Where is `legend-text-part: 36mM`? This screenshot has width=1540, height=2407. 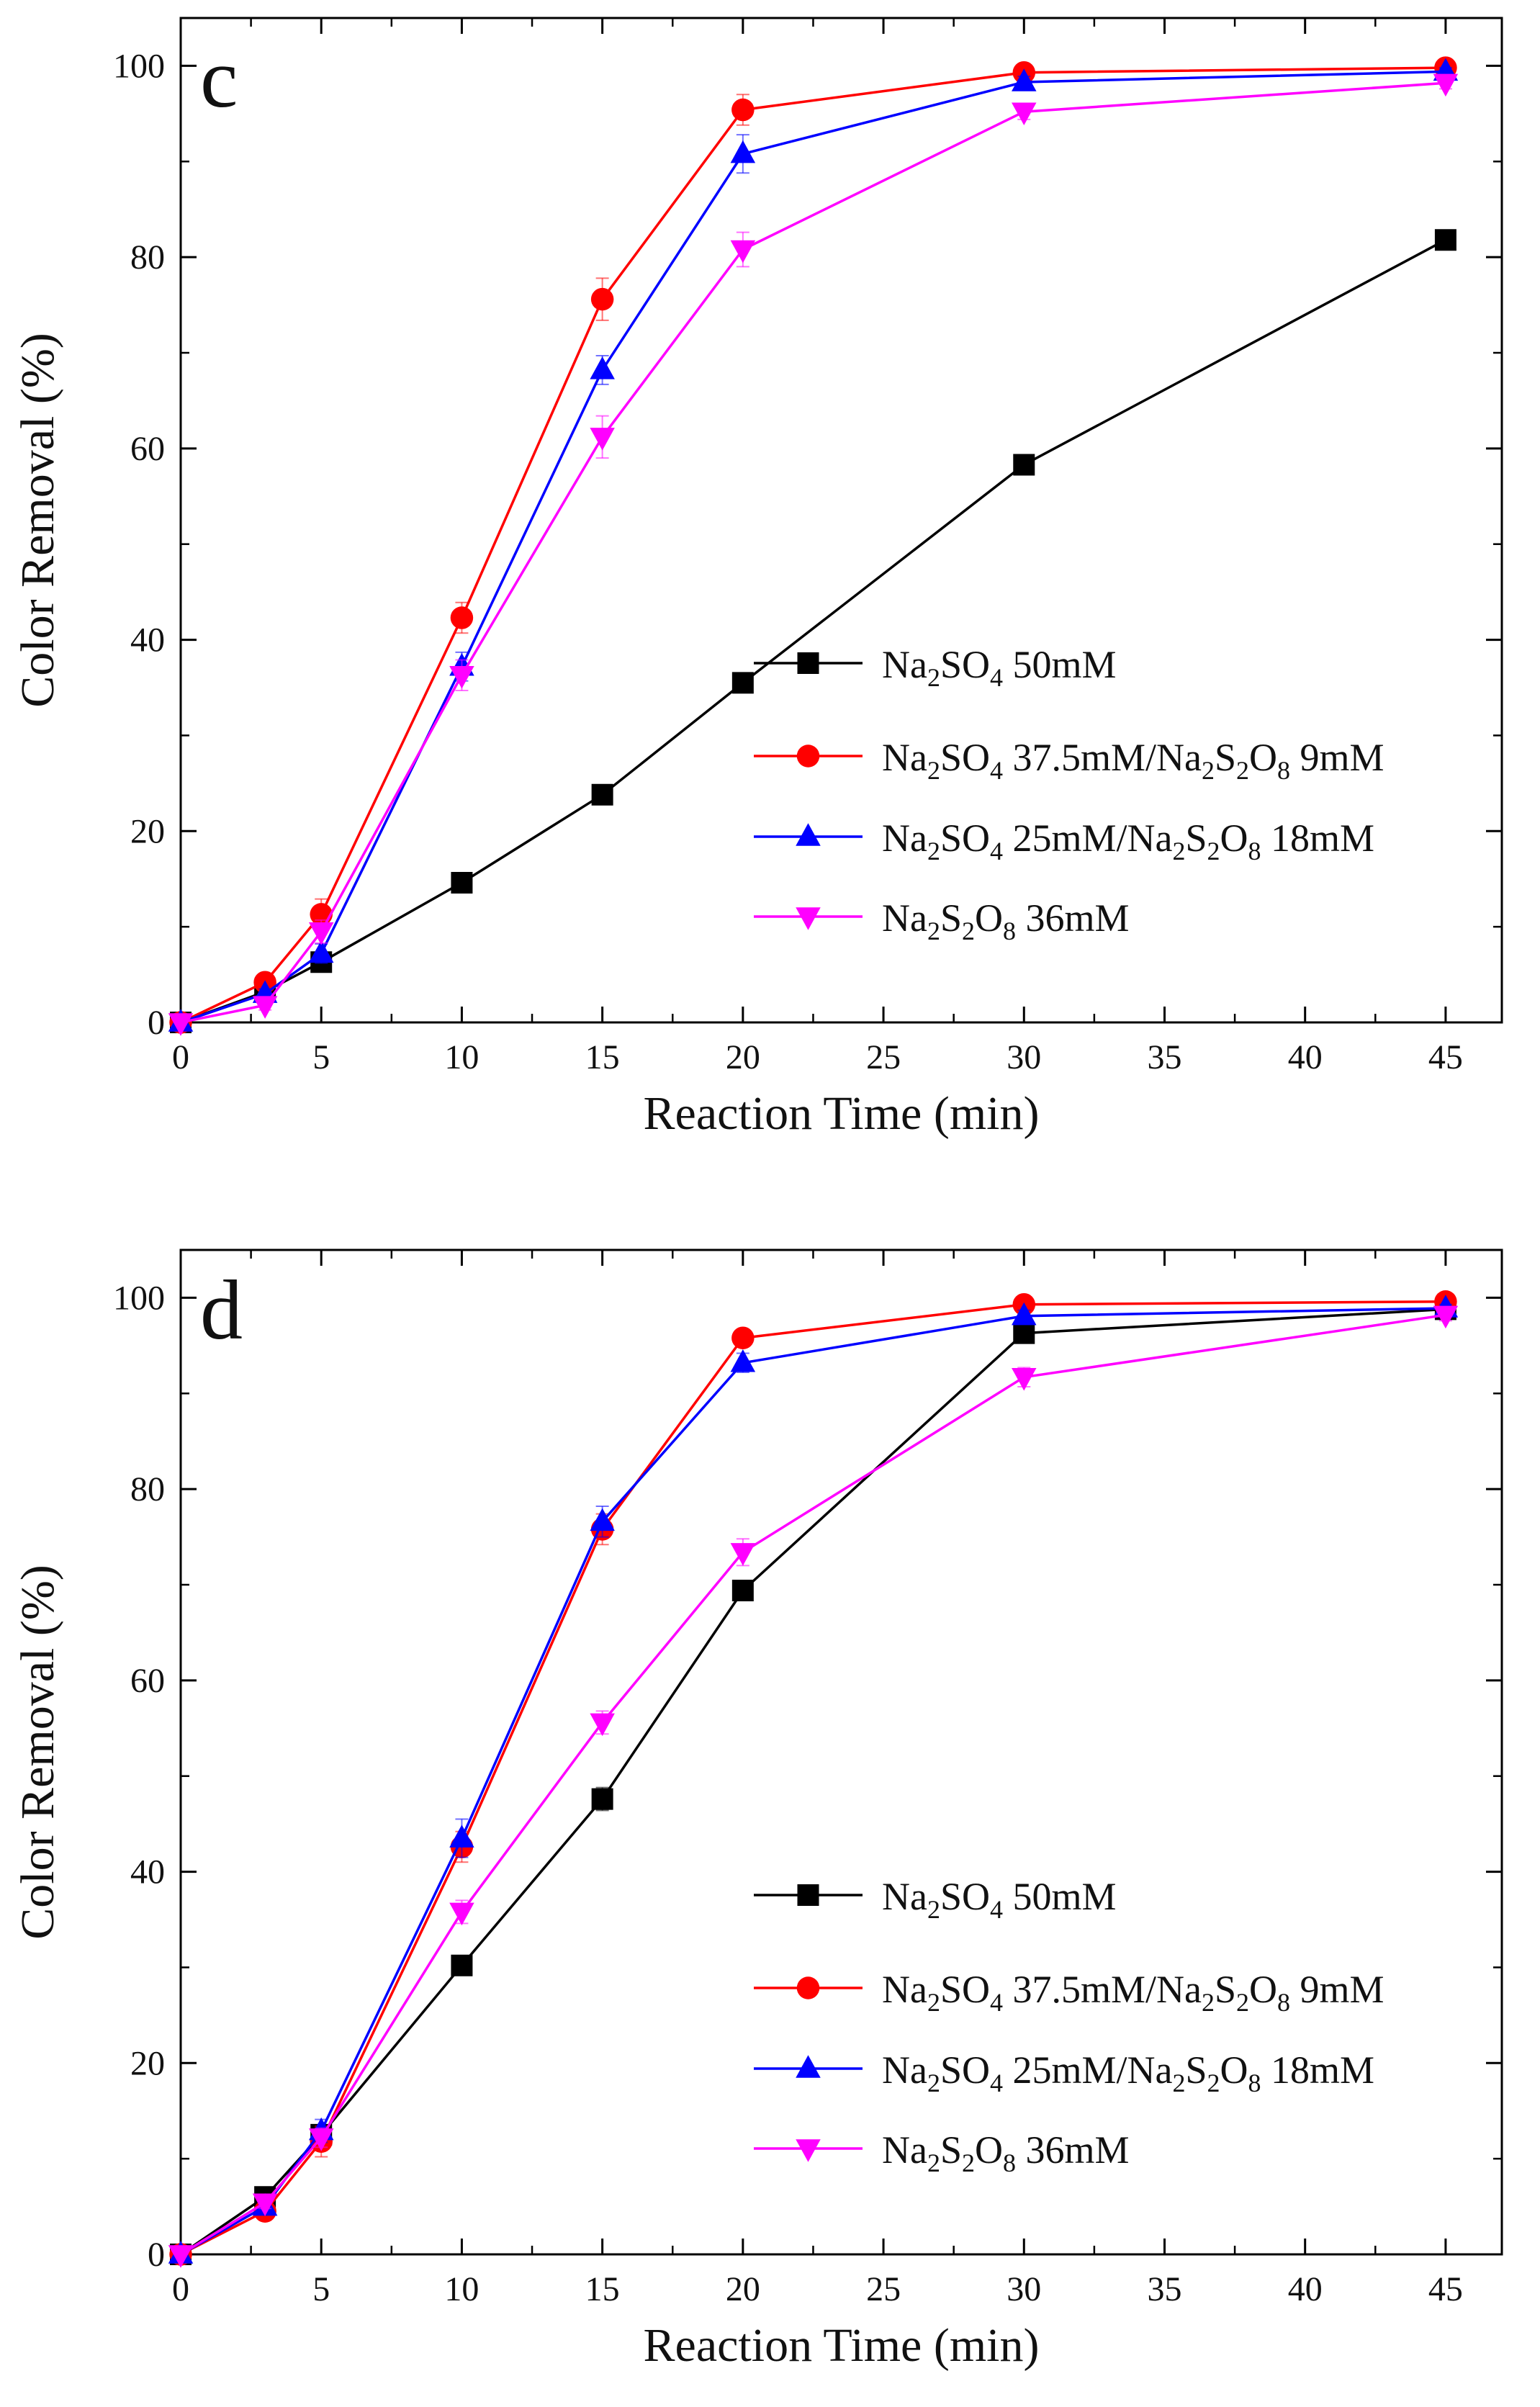
legend-text-part: 36mM is located at coordinates (1073, 918).